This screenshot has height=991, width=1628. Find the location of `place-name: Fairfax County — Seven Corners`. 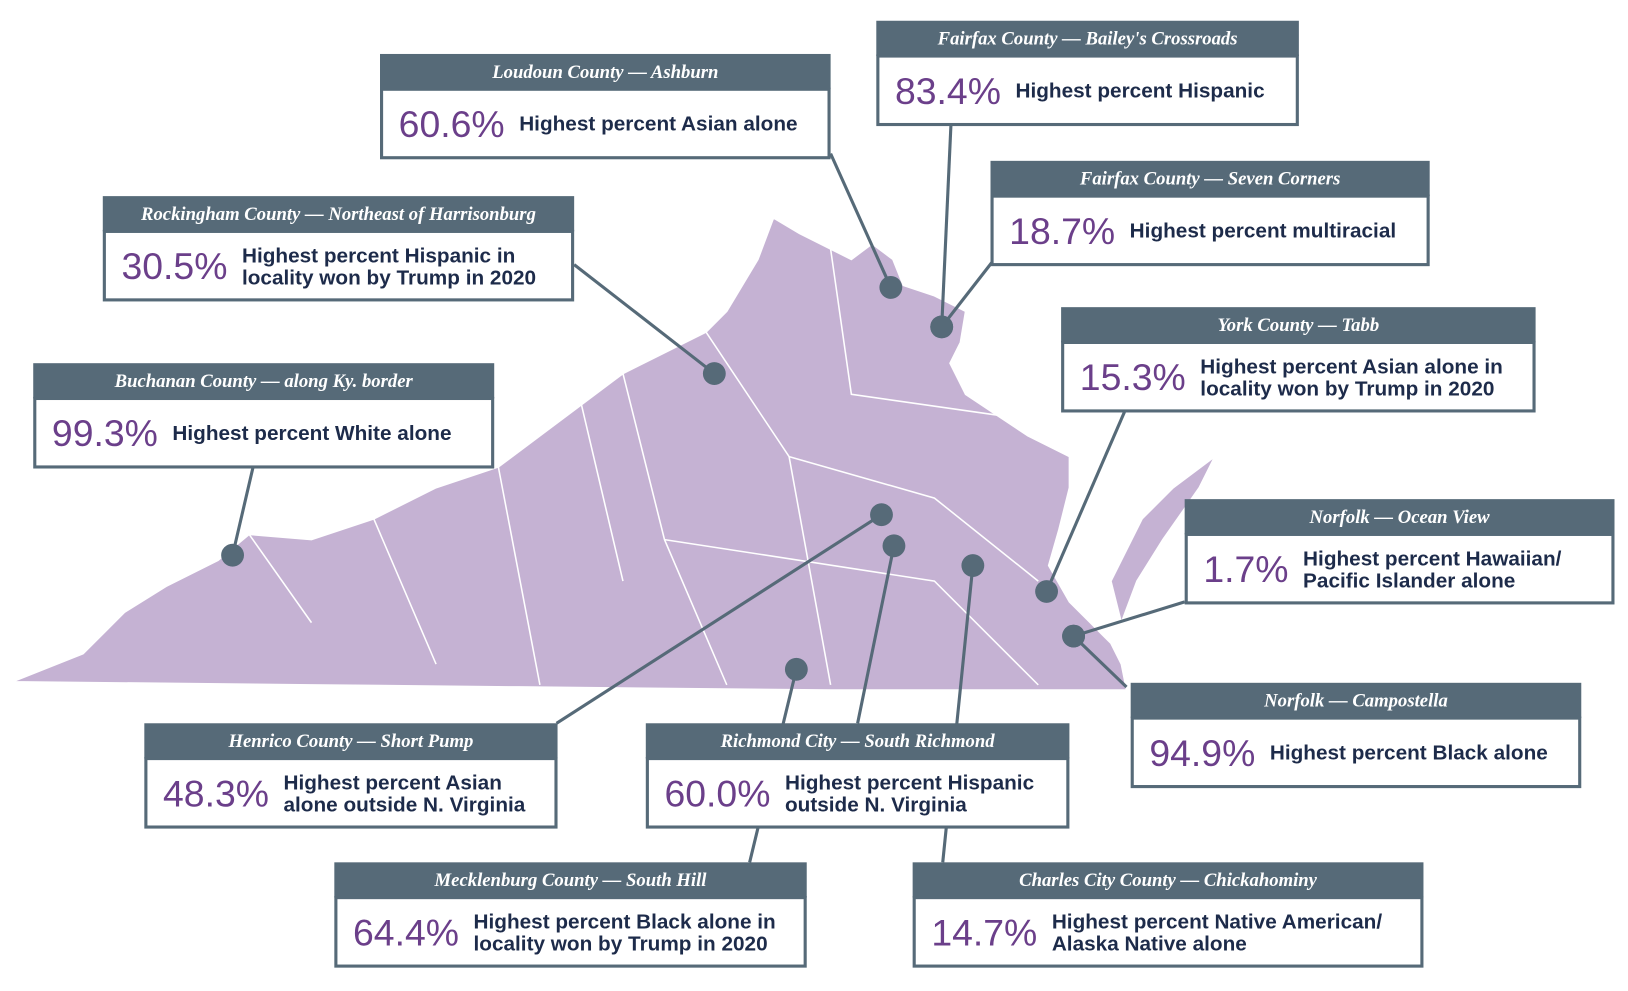

place-name: Fairfax County — Seven Corners is located at coordinates (1209, 179).